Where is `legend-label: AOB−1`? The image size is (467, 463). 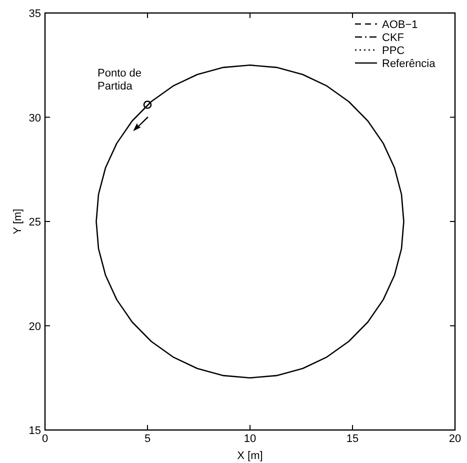 legend-label: AOB−1 is located at coordinates (400, 25).